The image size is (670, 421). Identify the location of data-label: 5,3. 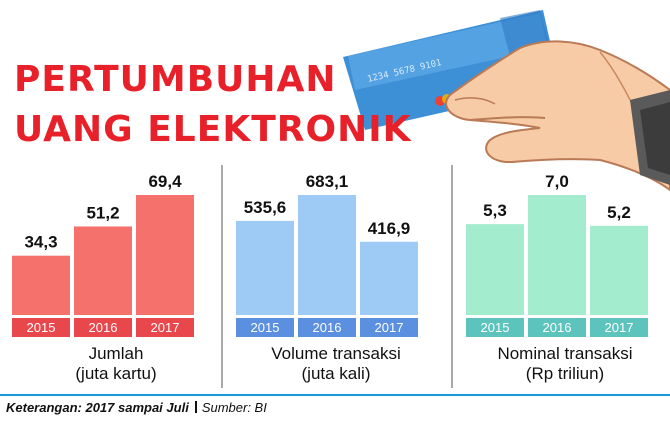
(495, 210).